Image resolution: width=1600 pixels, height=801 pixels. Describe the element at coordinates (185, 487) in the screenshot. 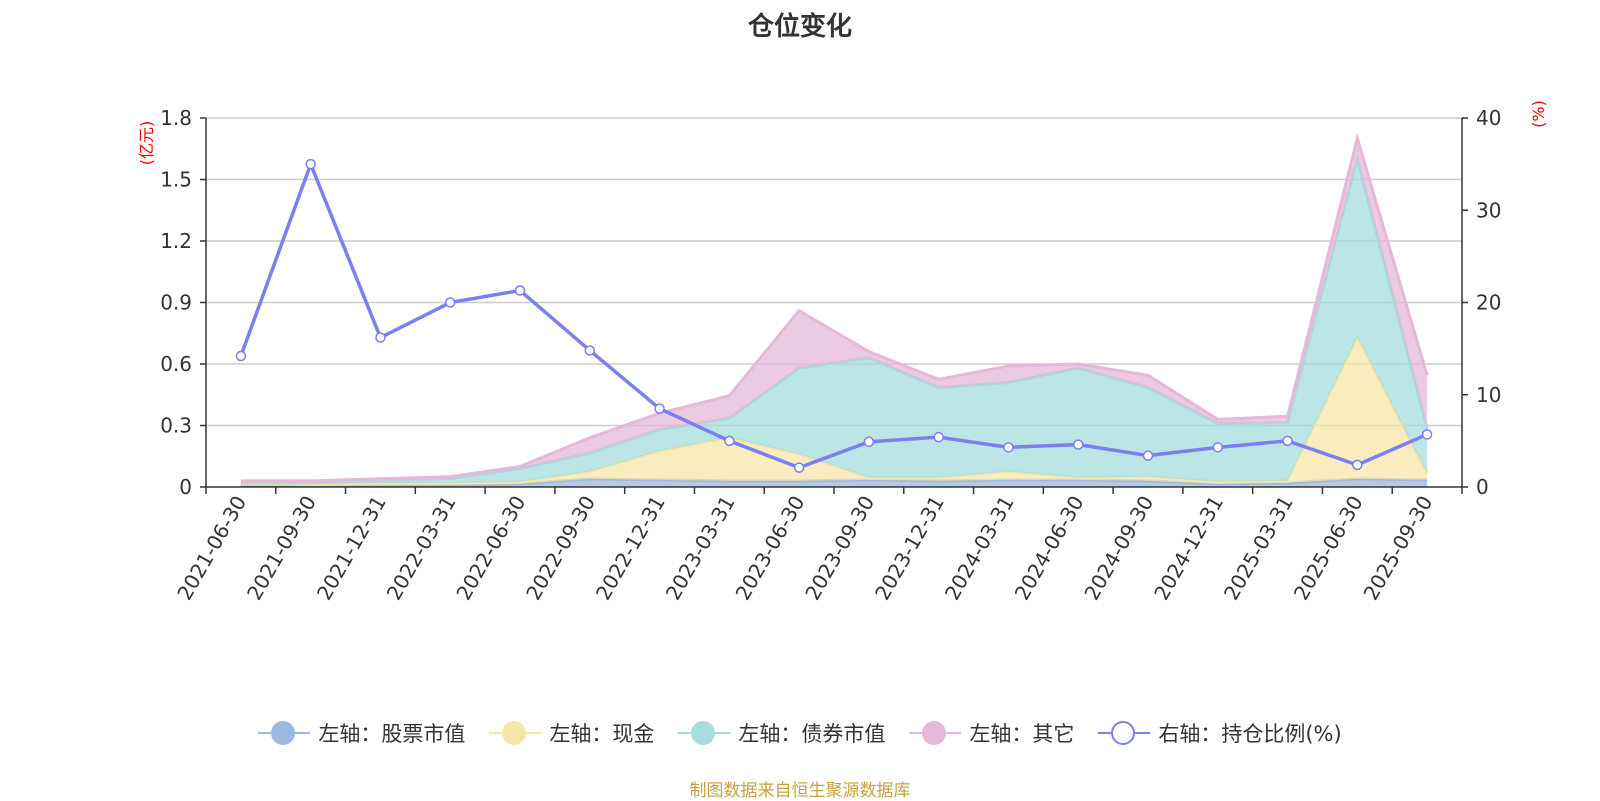

I see `left-axis-tick-label: 0` at that location.